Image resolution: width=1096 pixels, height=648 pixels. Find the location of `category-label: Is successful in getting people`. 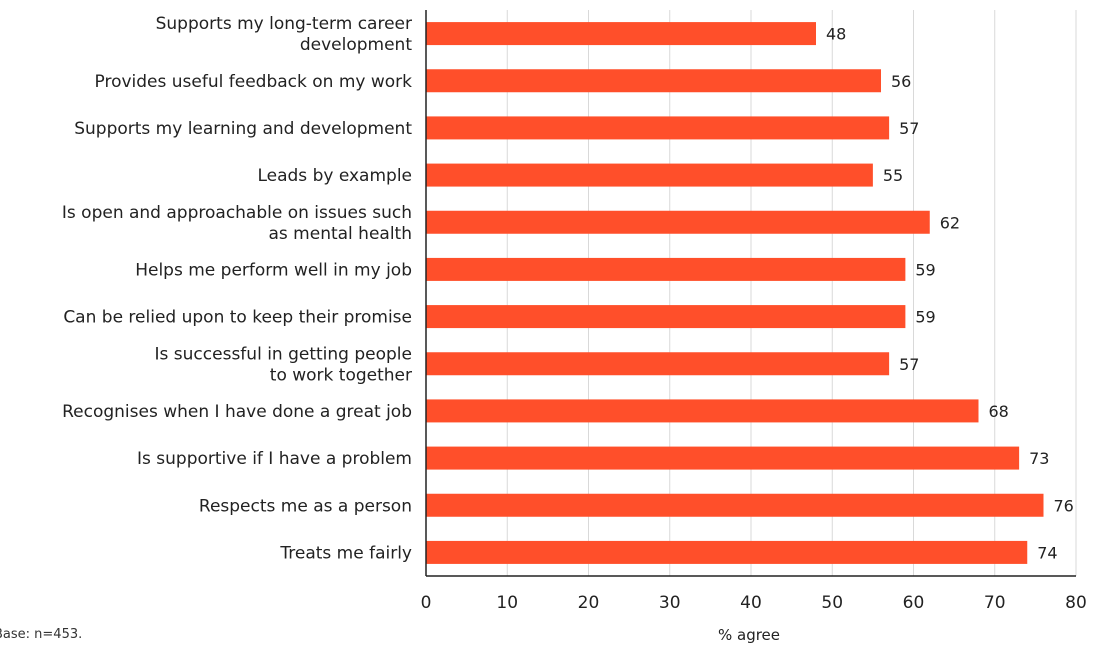

category-label: Is successful in getting people is located at coordinates (283, 354).